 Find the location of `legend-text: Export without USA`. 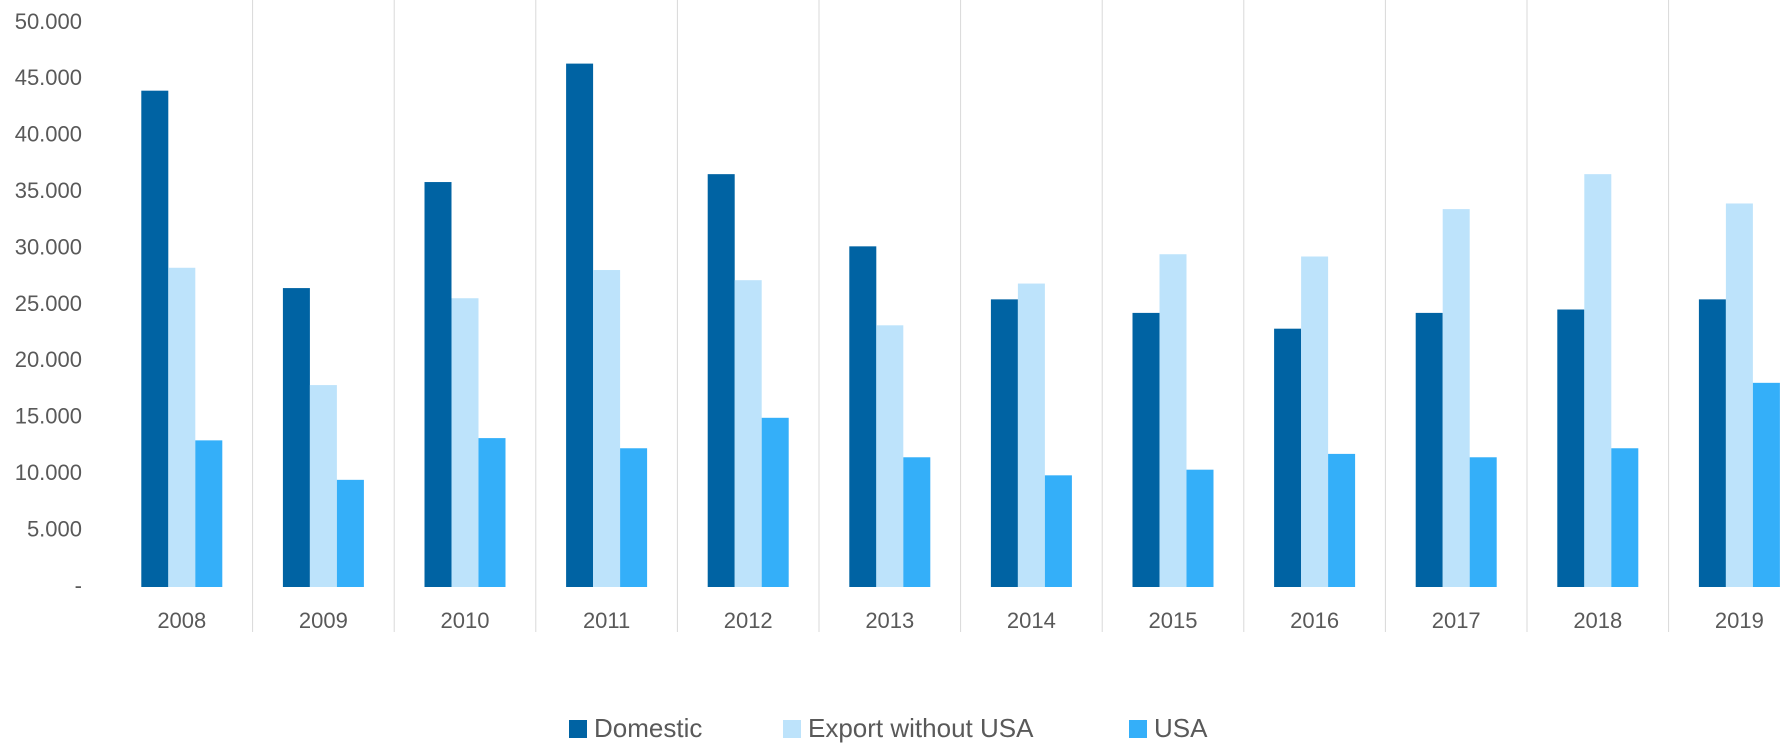

legend-text: Export without USA is located at coordinates (921, 728).